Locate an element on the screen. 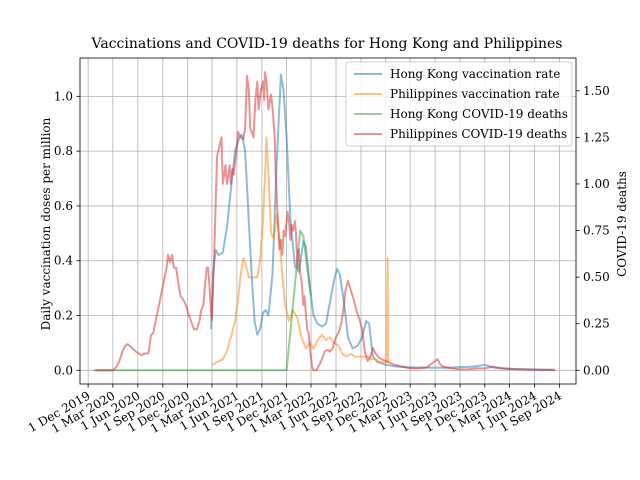 The width and height of the screenshot is (640, 480). legend-box is located at coordinates (459, 104).